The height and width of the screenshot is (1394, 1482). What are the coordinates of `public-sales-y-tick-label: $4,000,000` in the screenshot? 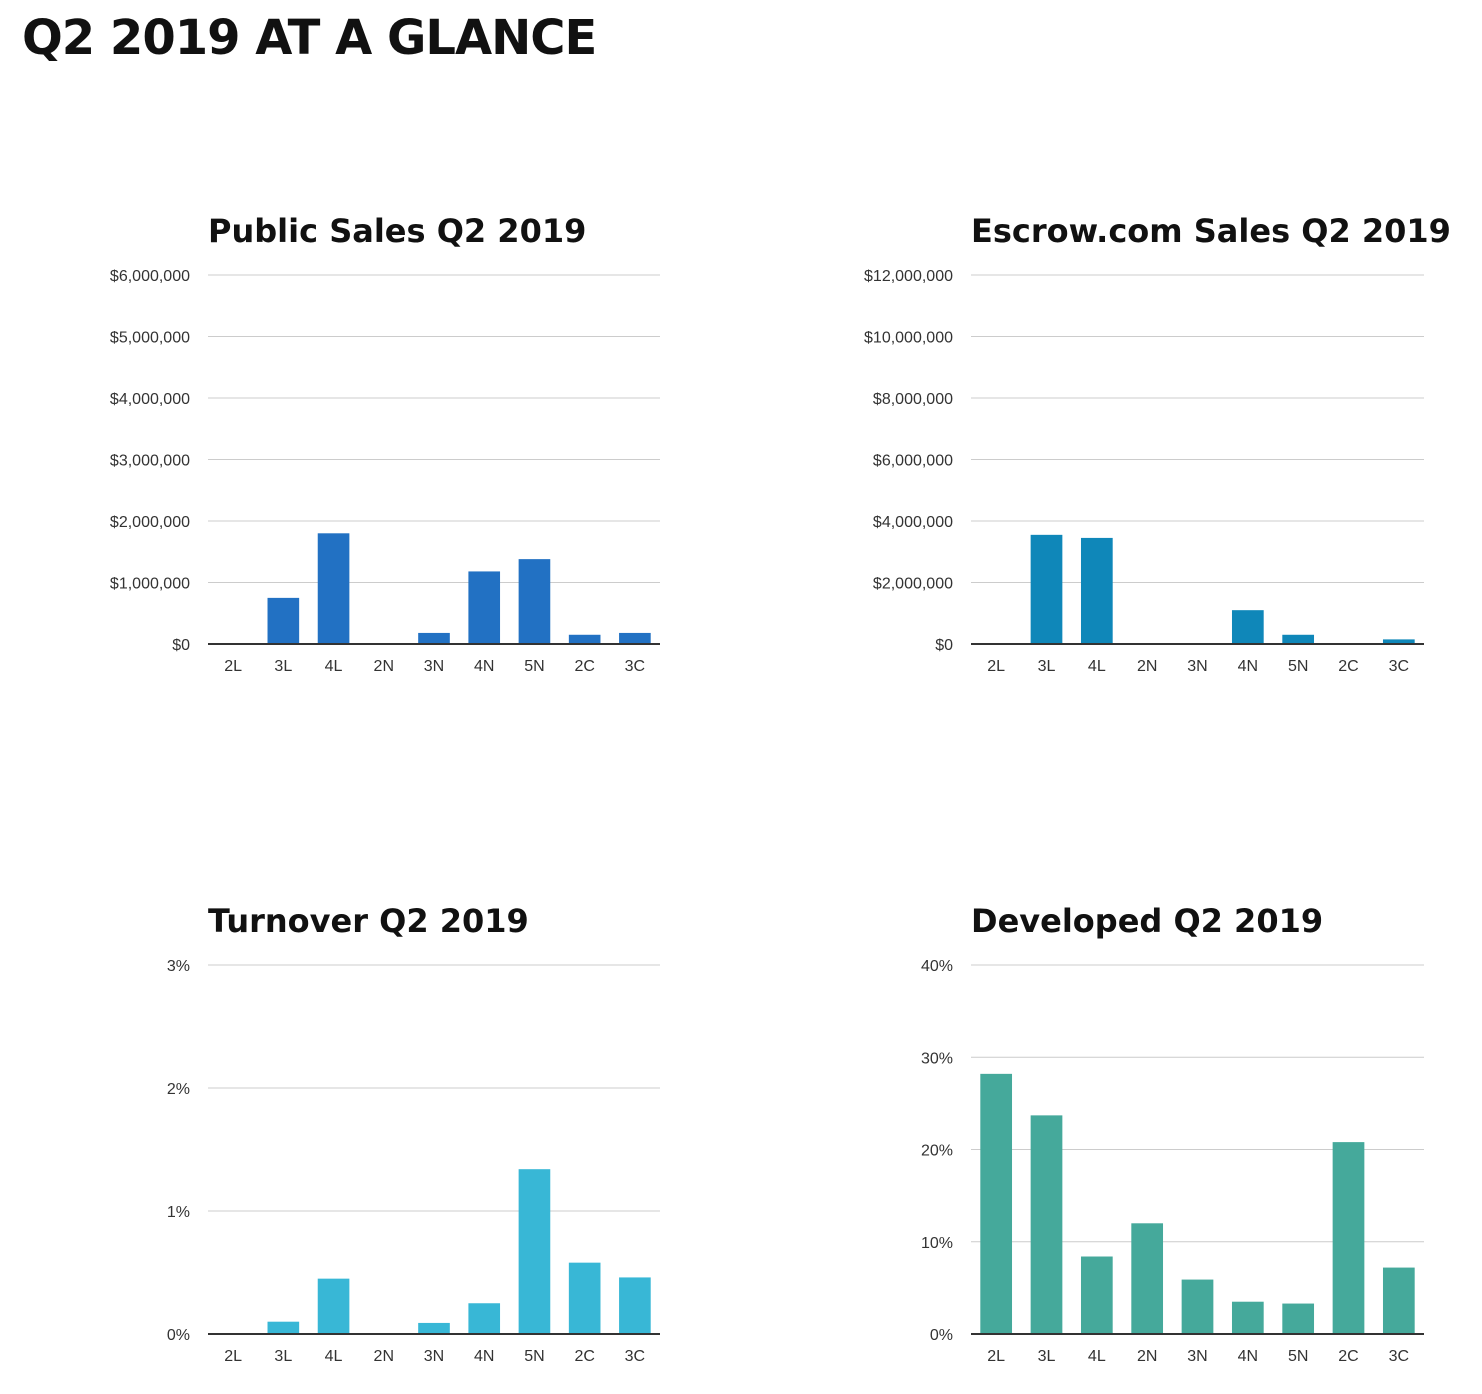 It's located at (150, 399).